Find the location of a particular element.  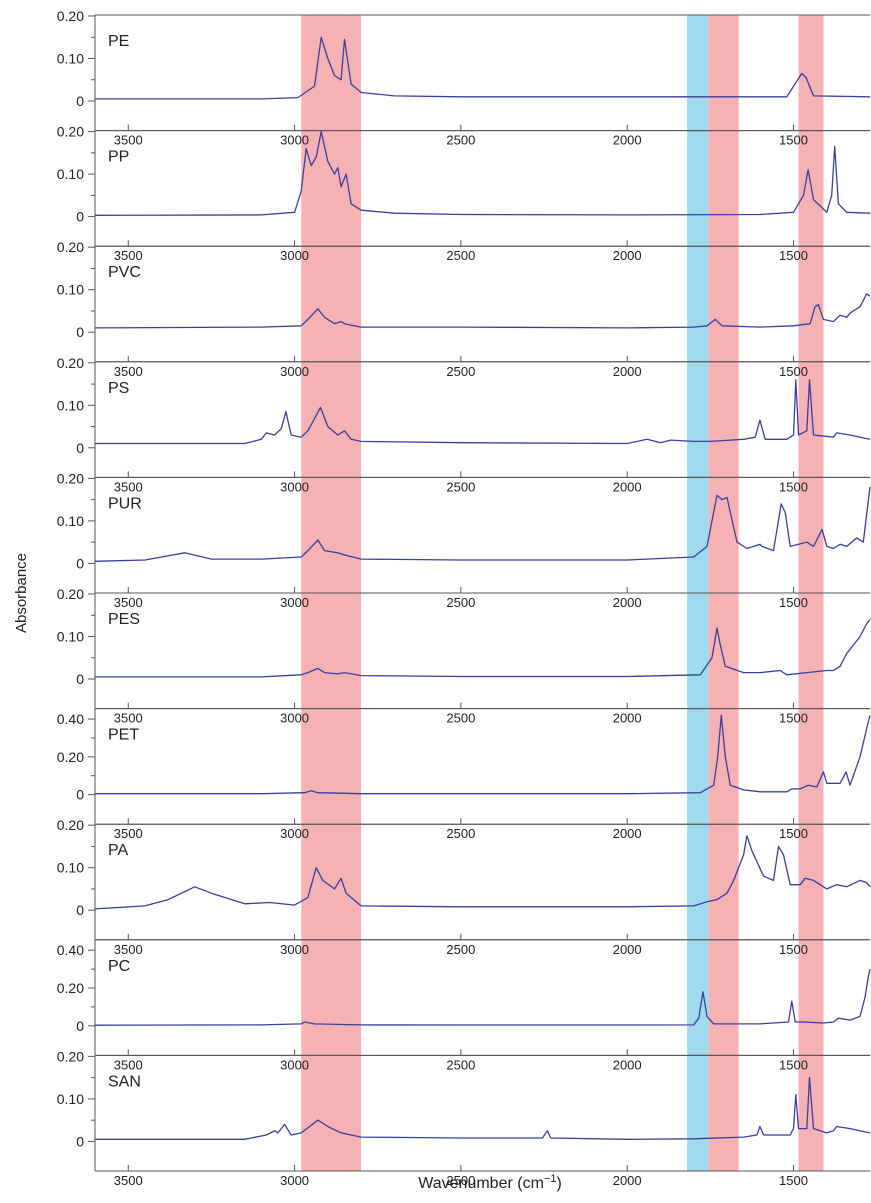

spectrum-line-pc is located at coordinates (482, 997).